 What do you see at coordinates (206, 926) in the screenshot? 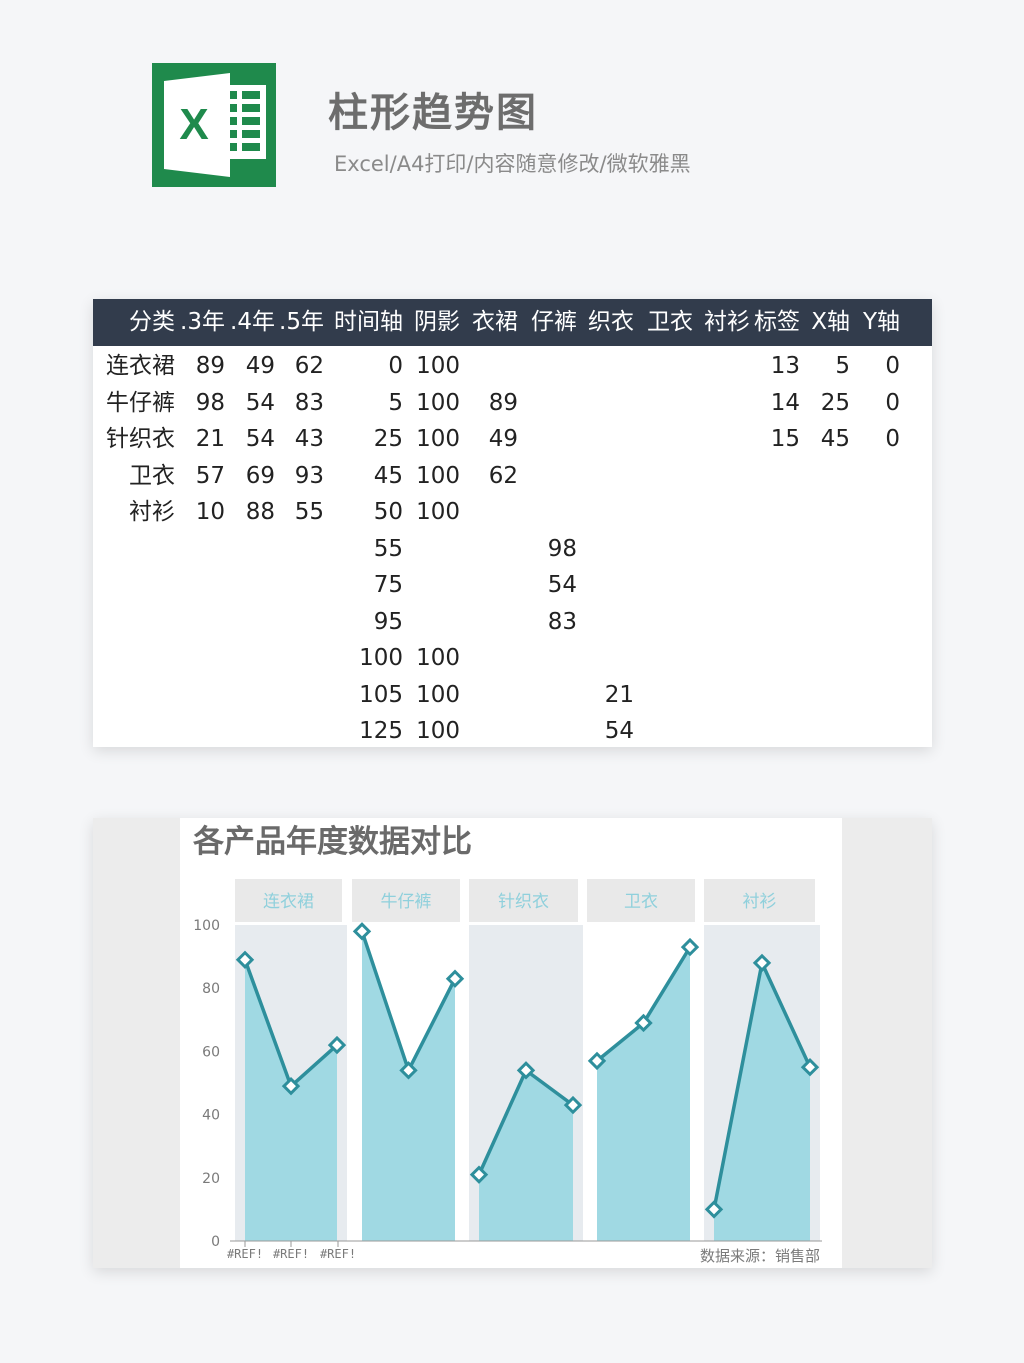
I see `y-tick-label: 100` at bounding box center [206, 926].